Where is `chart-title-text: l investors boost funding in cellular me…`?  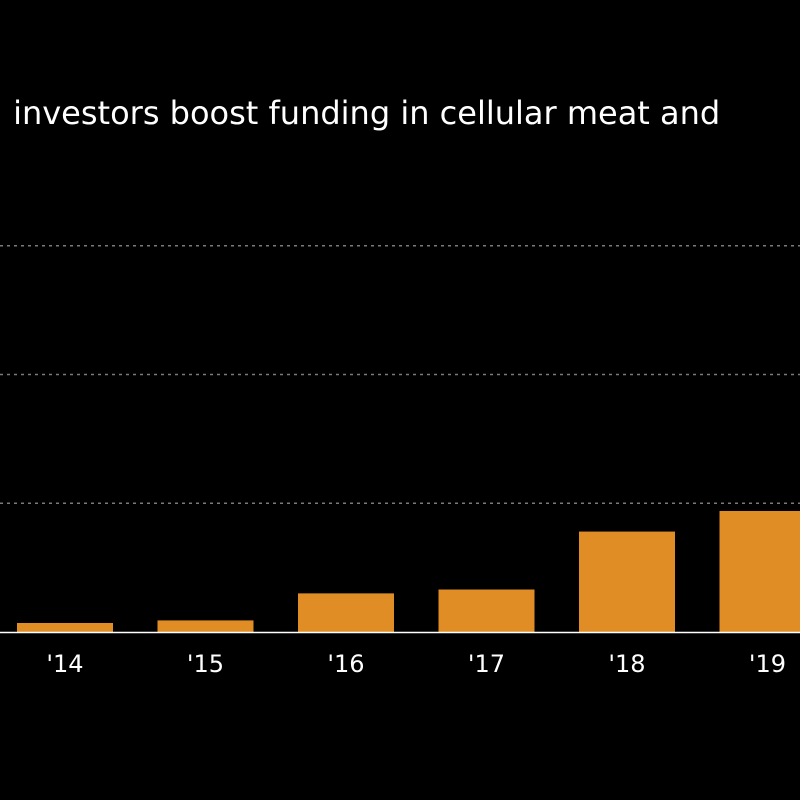 chart-title-text: l investors boost funding in cellular me… is located at coordinates (360, 113).